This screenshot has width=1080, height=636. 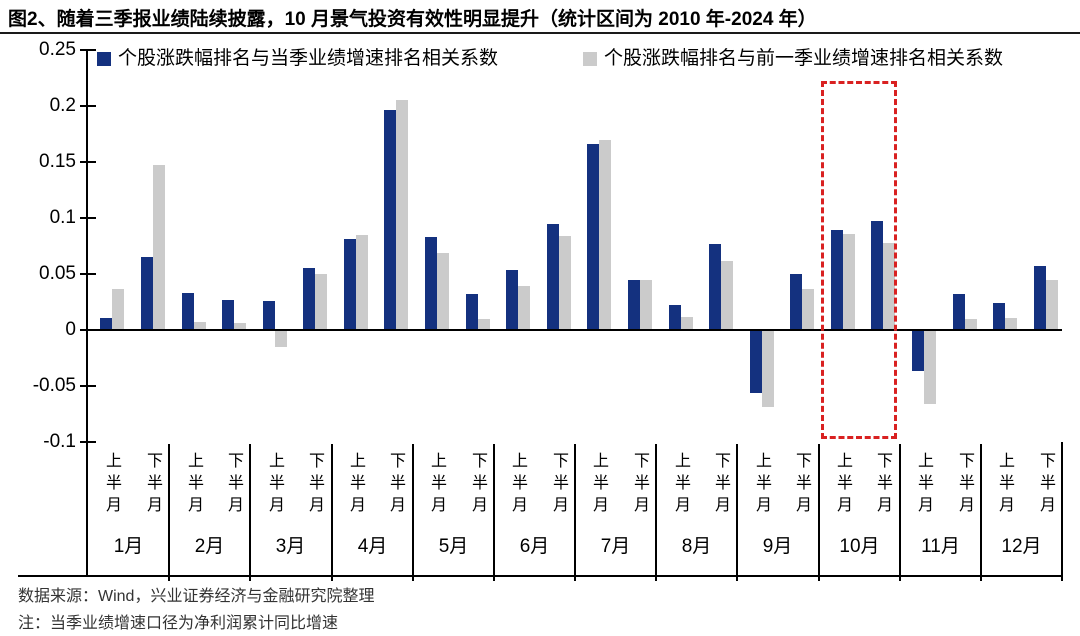 I want to click on y-axis-line, so click(x=87, y=313).